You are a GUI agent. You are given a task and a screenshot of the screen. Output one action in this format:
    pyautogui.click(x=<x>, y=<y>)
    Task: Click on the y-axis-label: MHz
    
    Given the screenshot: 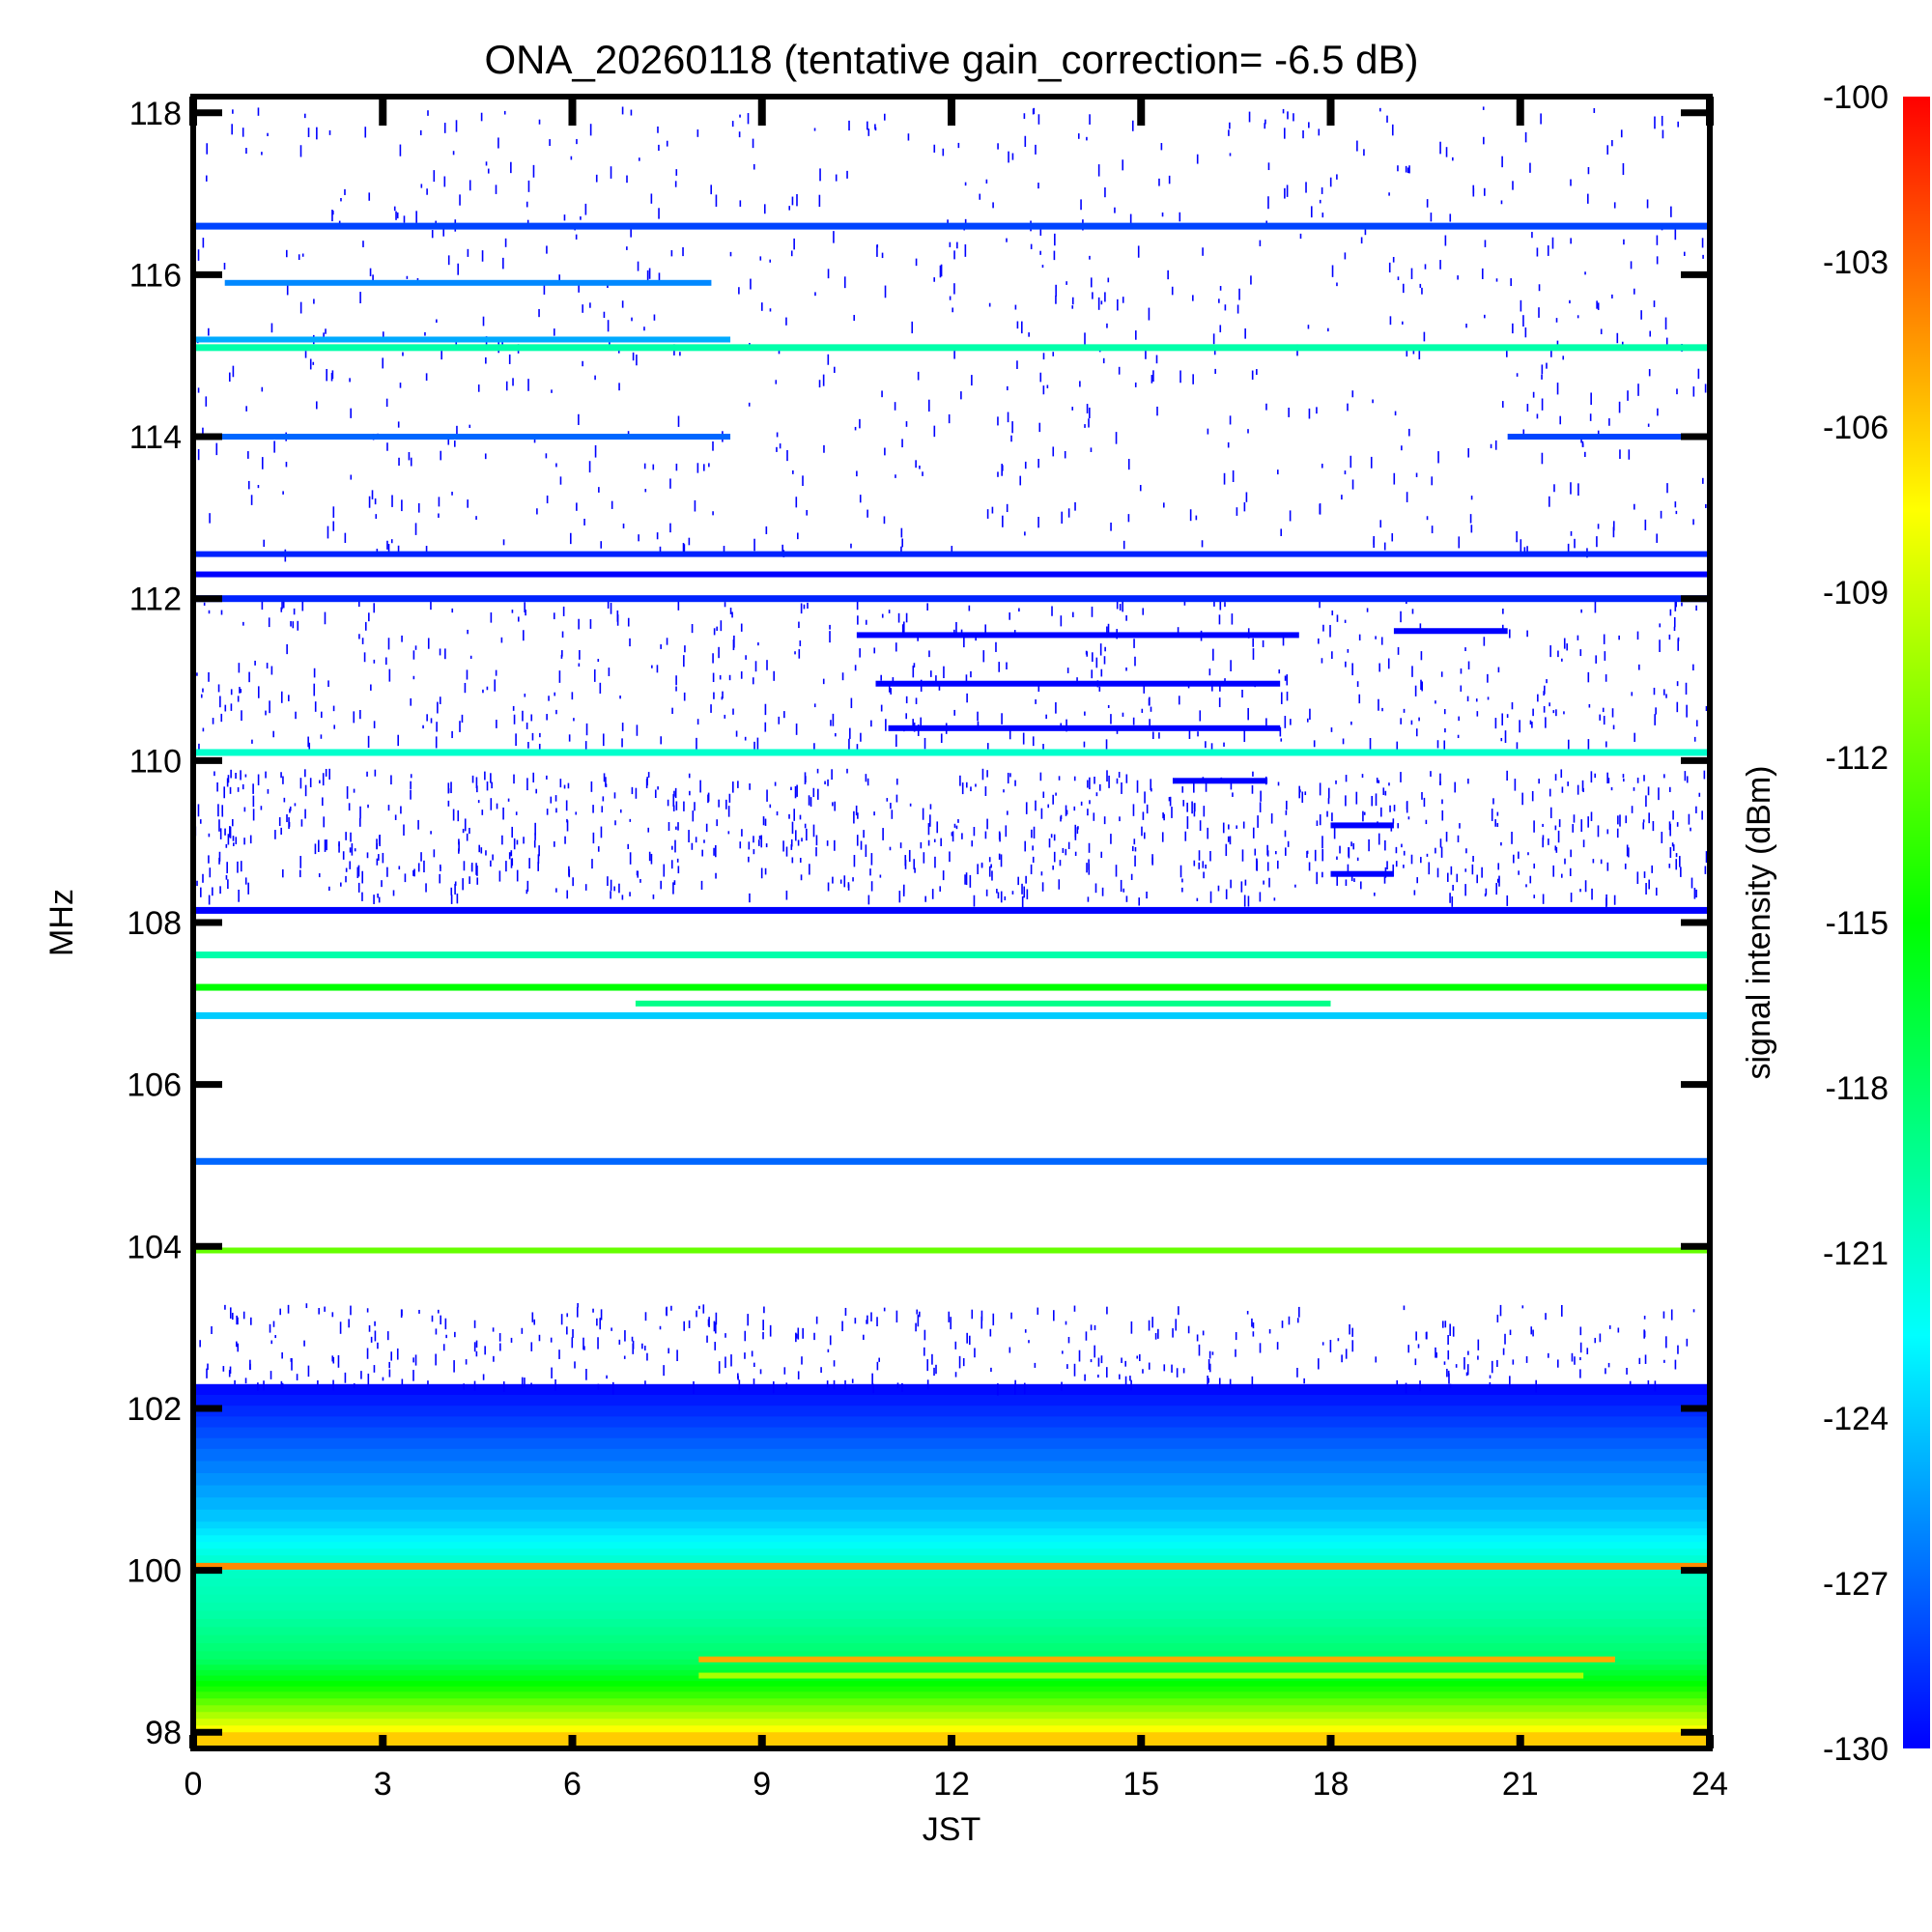 What is the action you would take?
    pyautogui.click(x=61, y=922)
    